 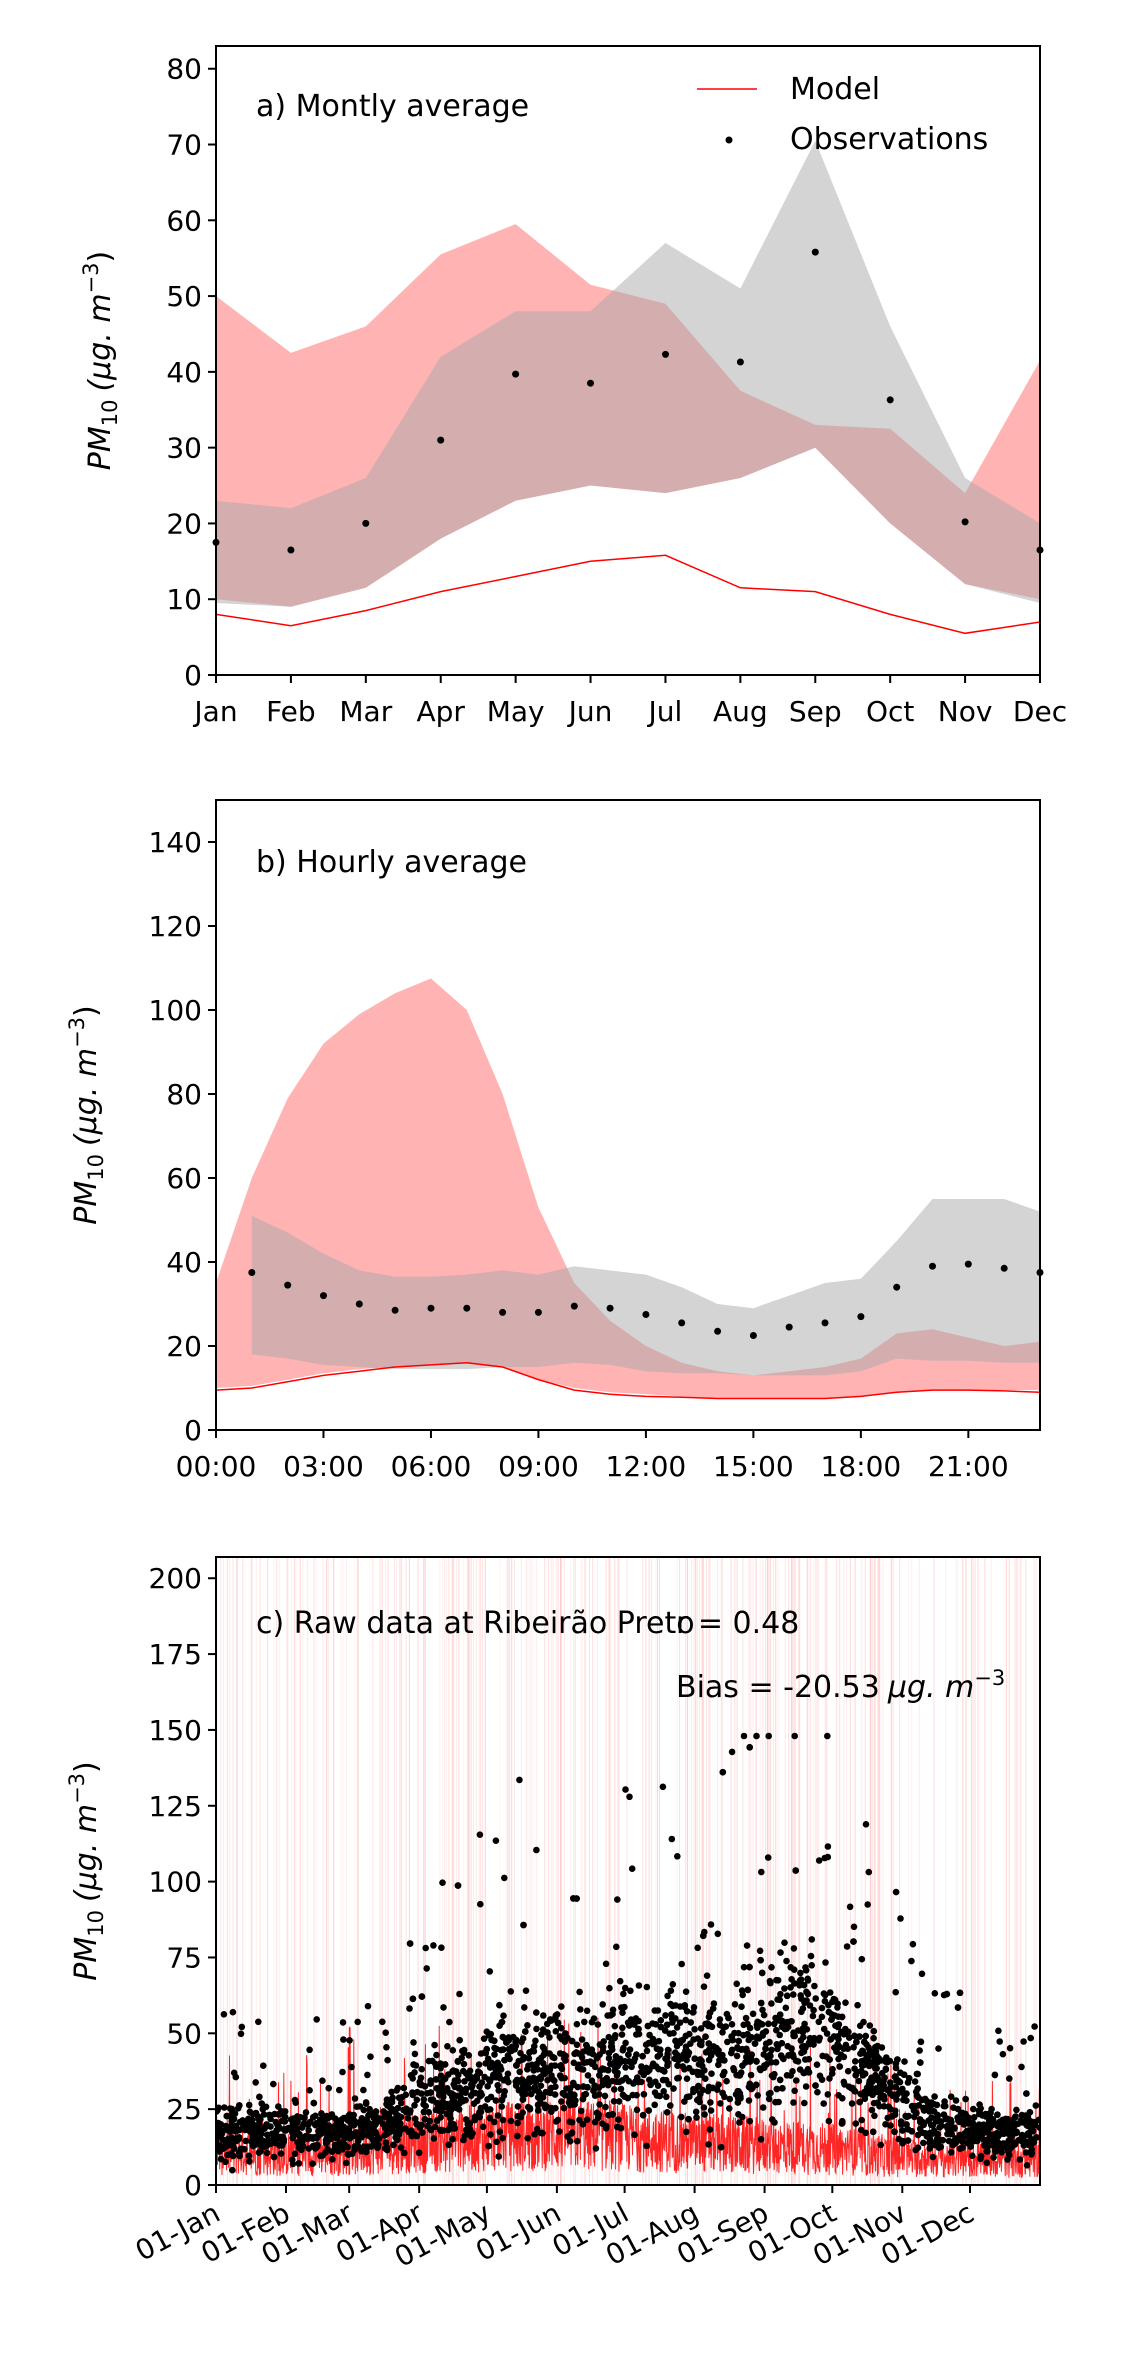 I want to click on c-ytick-label: 0, so click(x=193, y=2185).